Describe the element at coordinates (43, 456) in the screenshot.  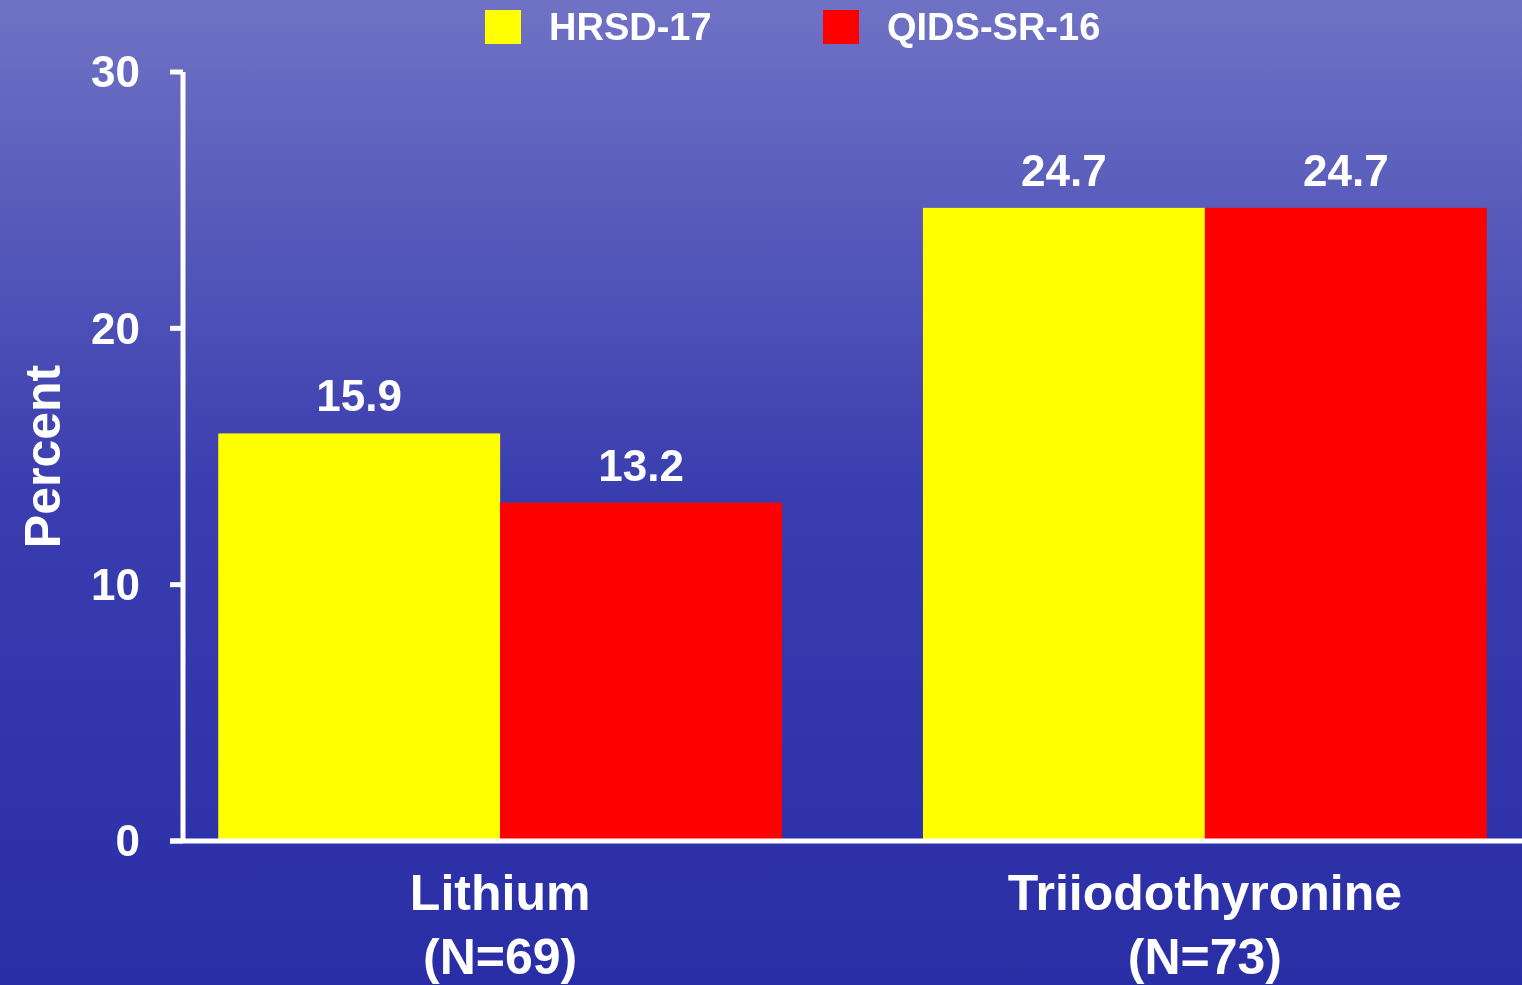
I see `y-axis-title: Percent` at that location.